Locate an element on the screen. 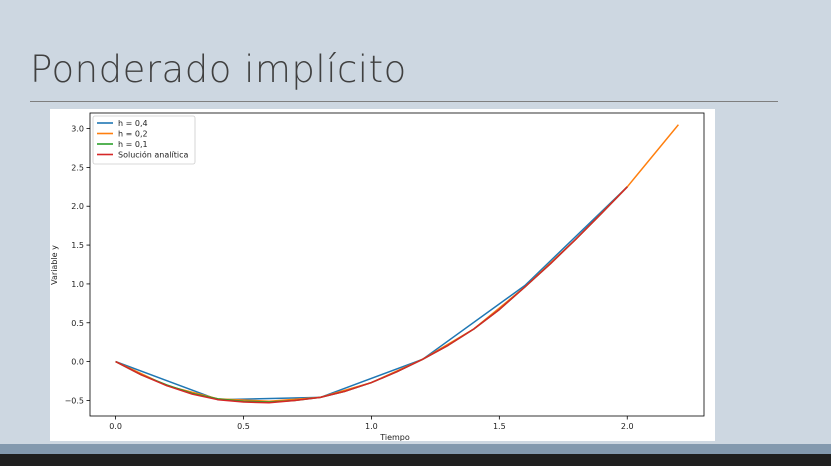 This screenshot has height=466, width=831. y-tick-label: 1.0 is located at coordinates (77, 284).